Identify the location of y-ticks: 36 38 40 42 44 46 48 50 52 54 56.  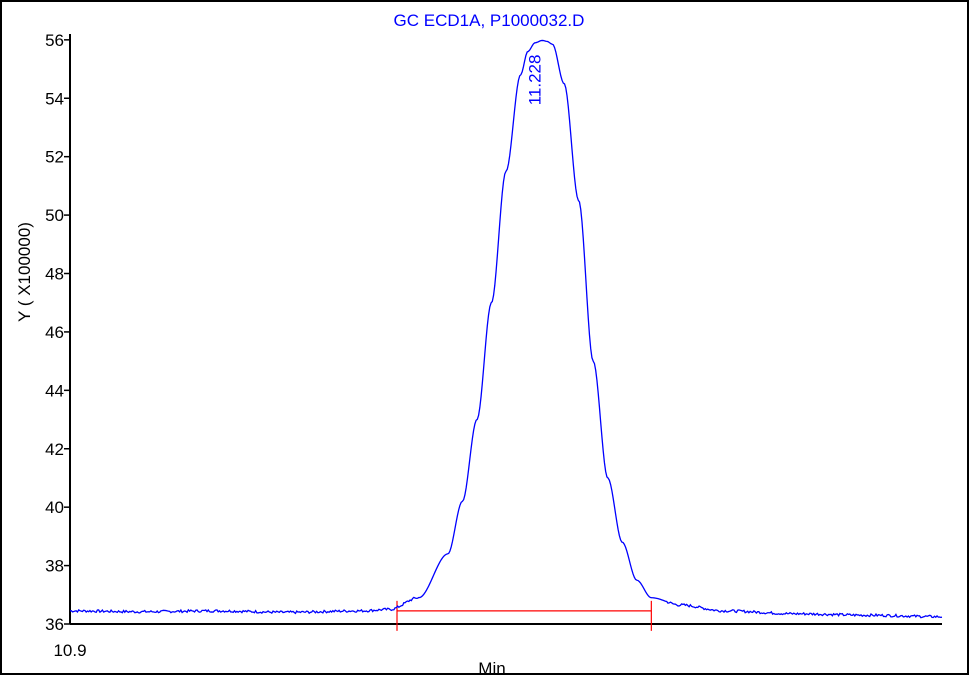
(57, 332).